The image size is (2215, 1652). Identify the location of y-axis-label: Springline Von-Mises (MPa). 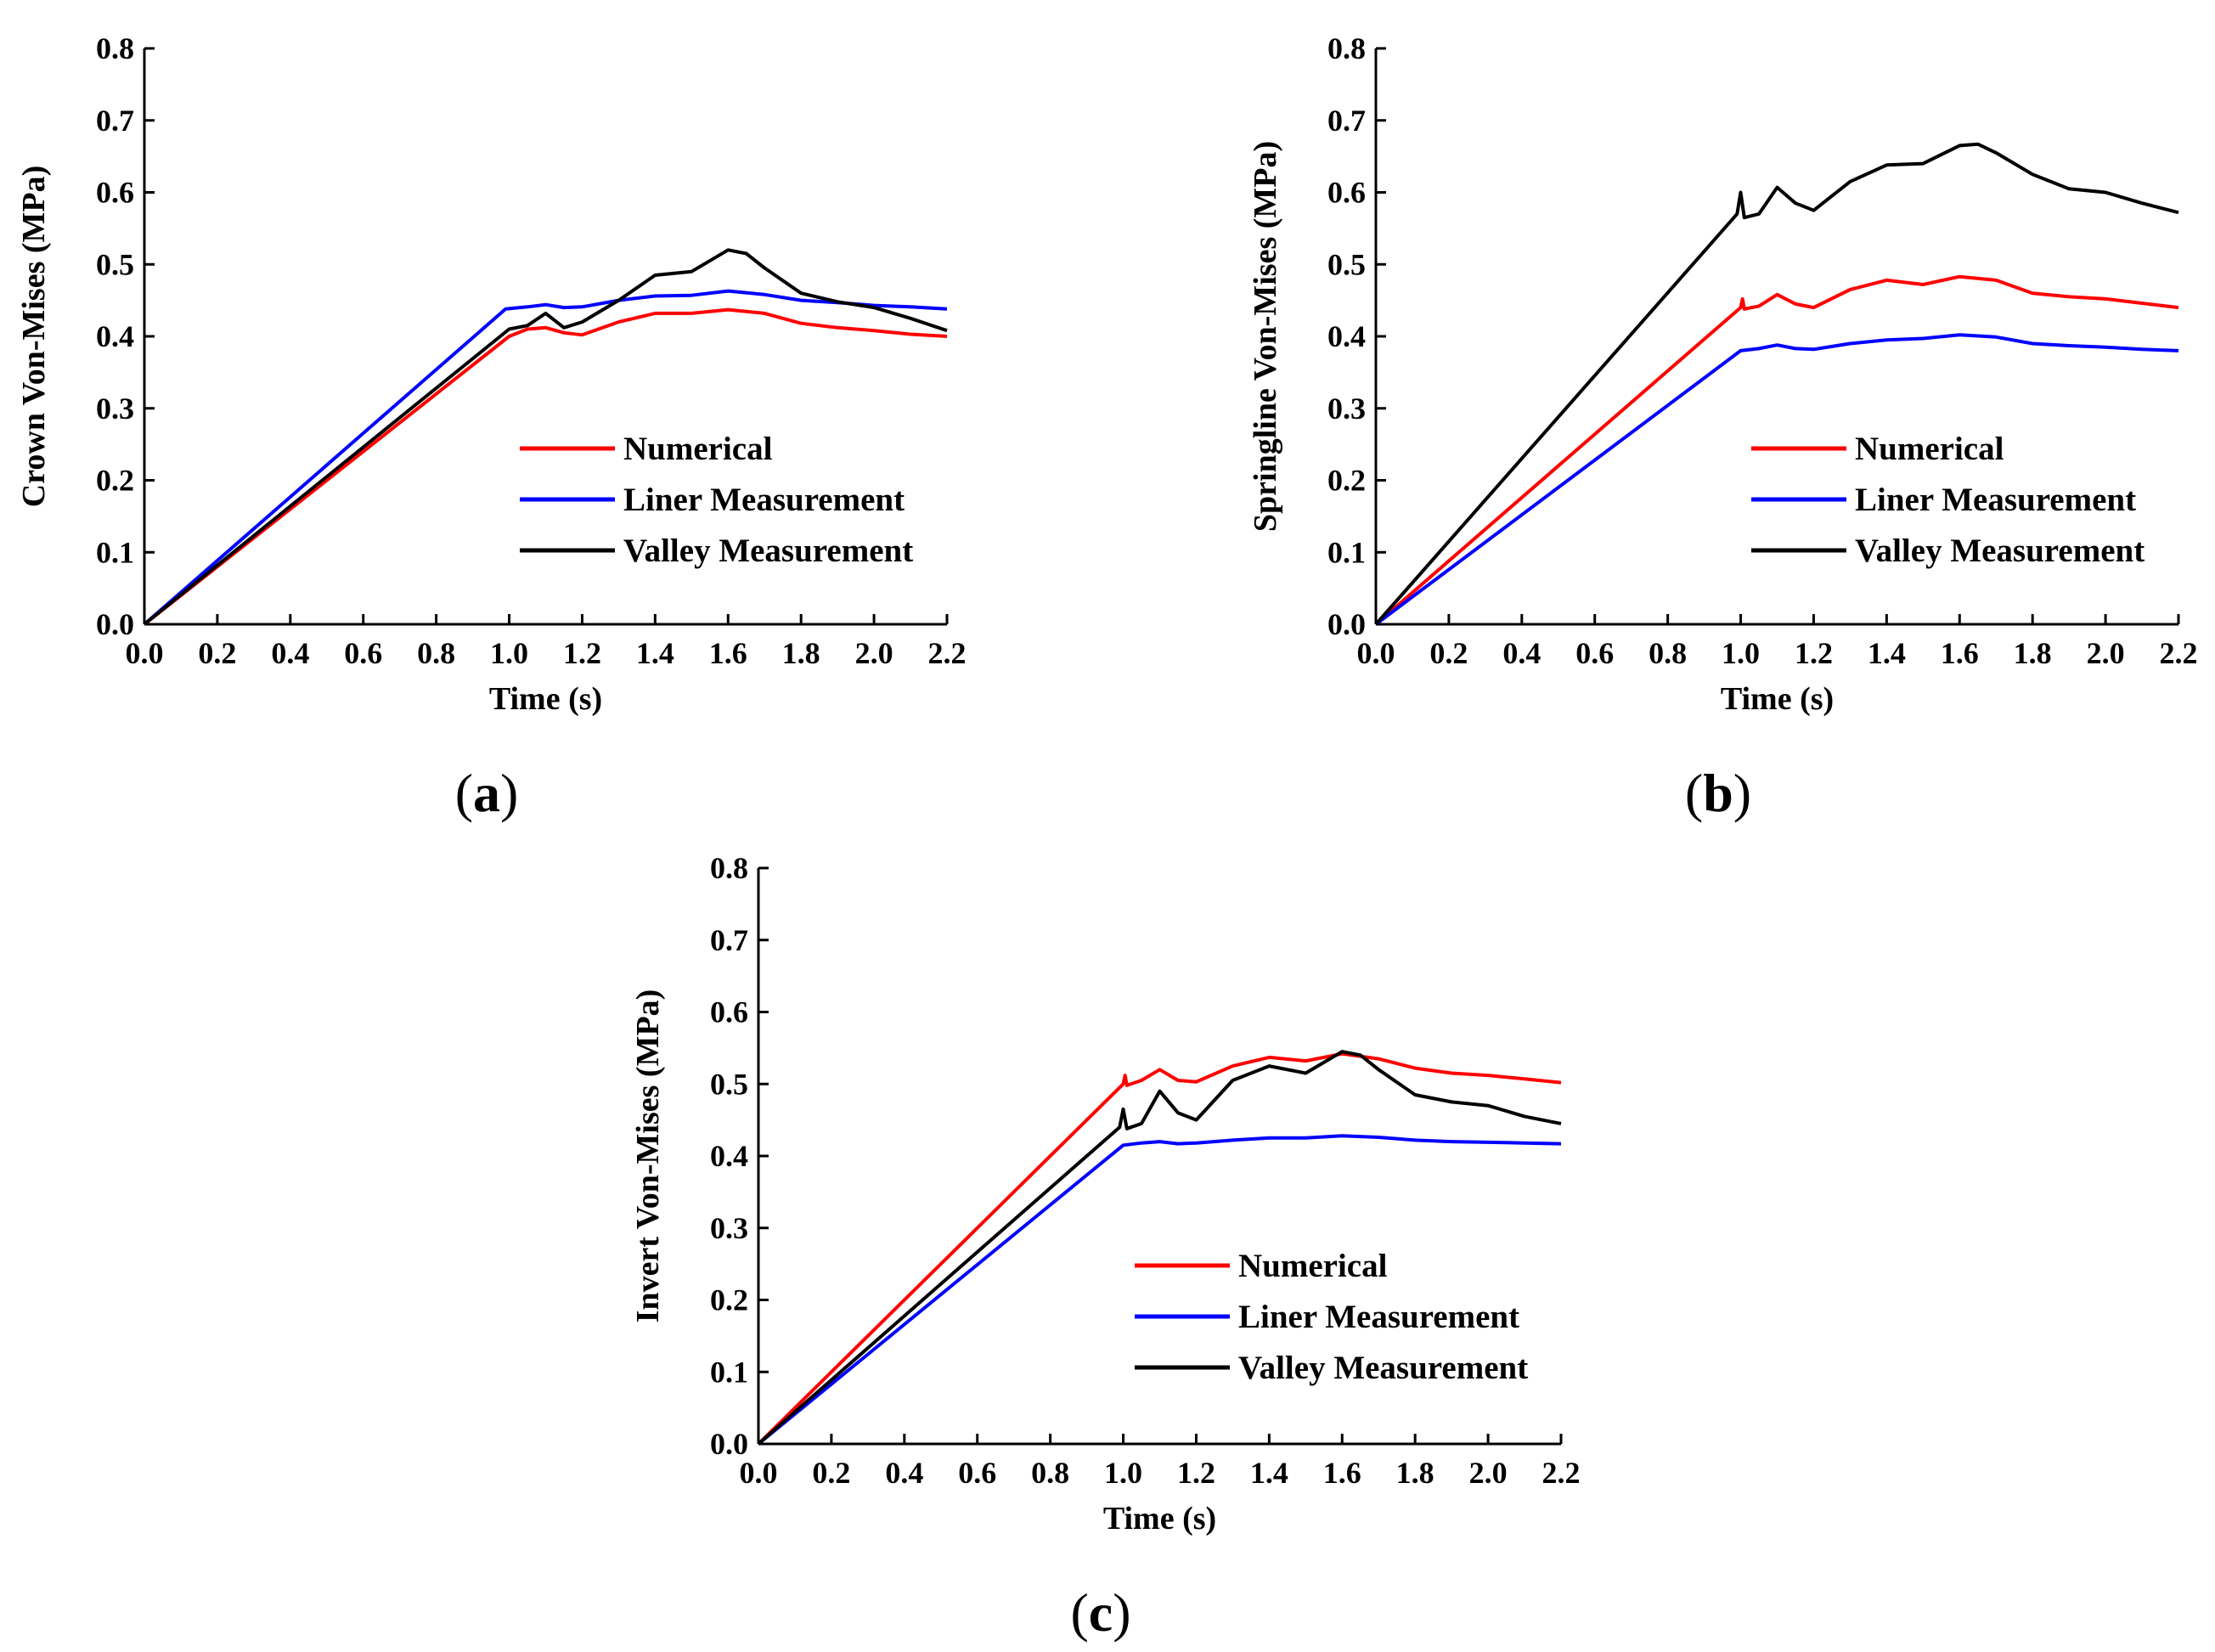
(1265, 336).